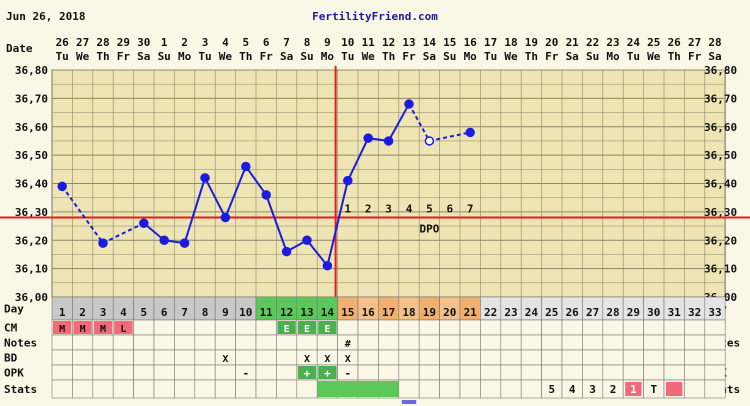  What do you see at coordinates (102, 42) in the screenshot?
I see `date-label: 28` at bounding box center [102, 42].